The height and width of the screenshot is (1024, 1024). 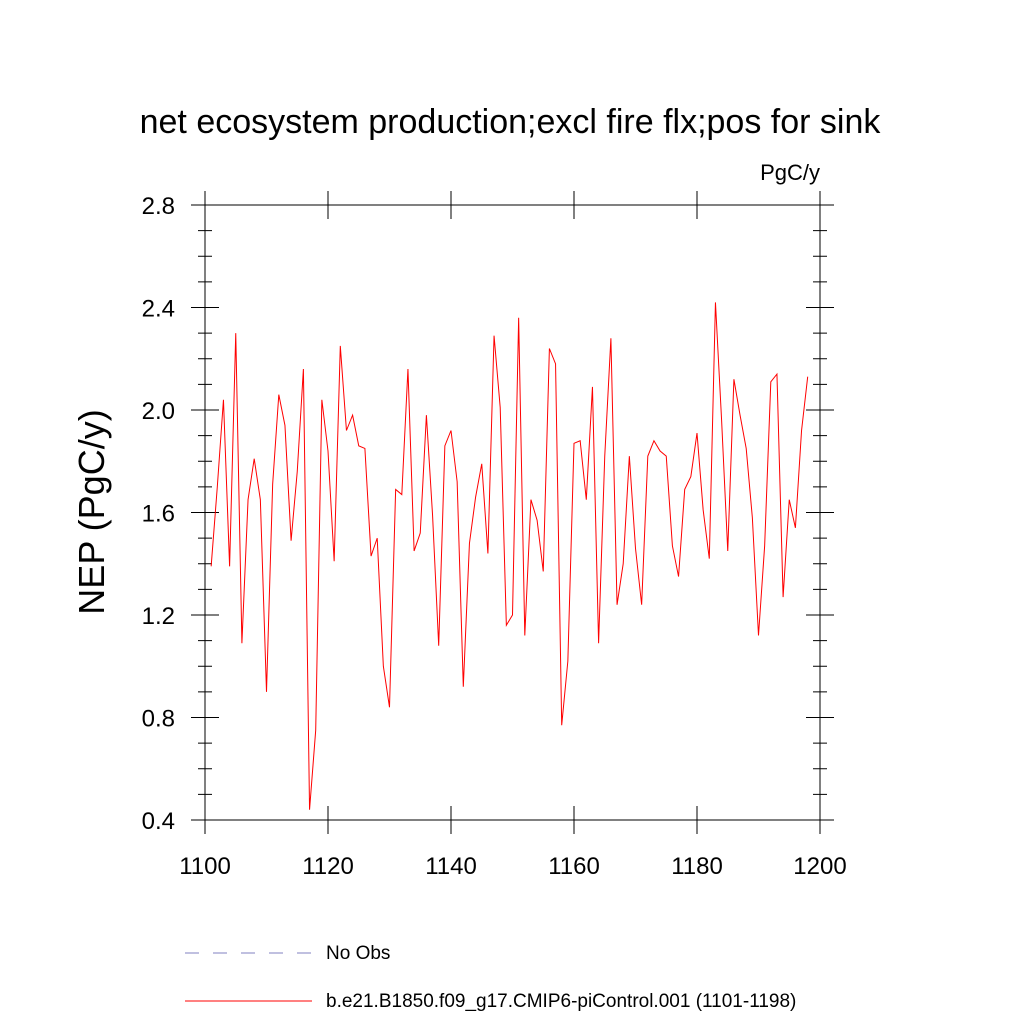 I want to click on y-tick-label: 1.6, so click(x=158, y=514).